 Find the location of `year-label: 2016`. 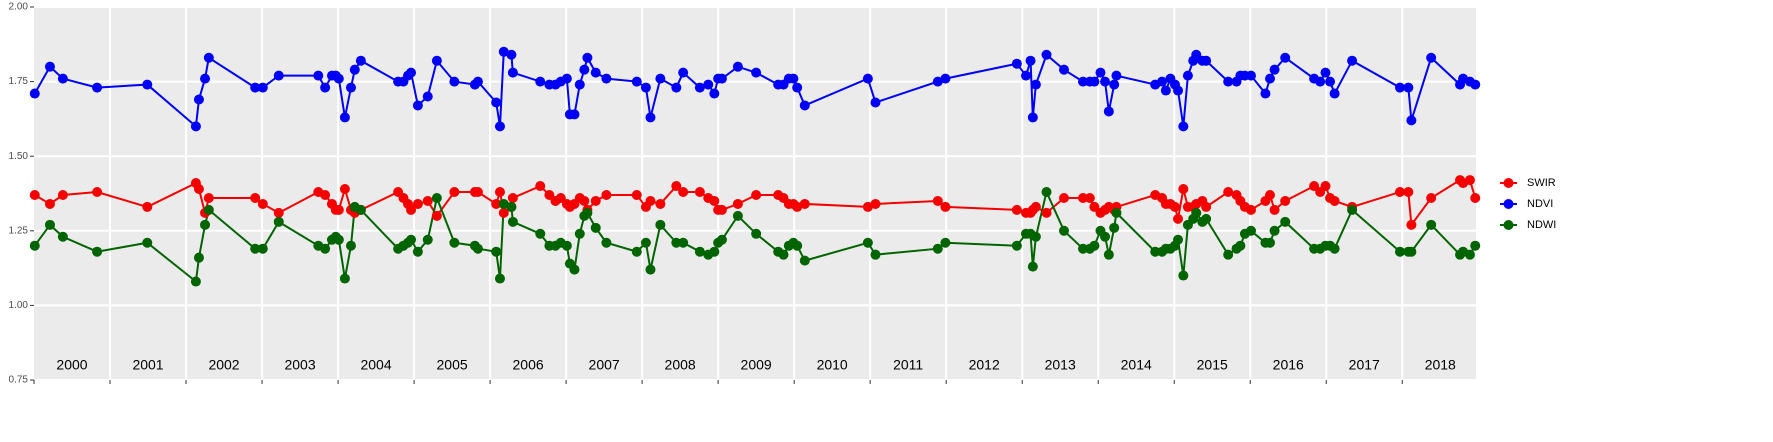

year-label: 2016 is located at coordinates (1288, 365).